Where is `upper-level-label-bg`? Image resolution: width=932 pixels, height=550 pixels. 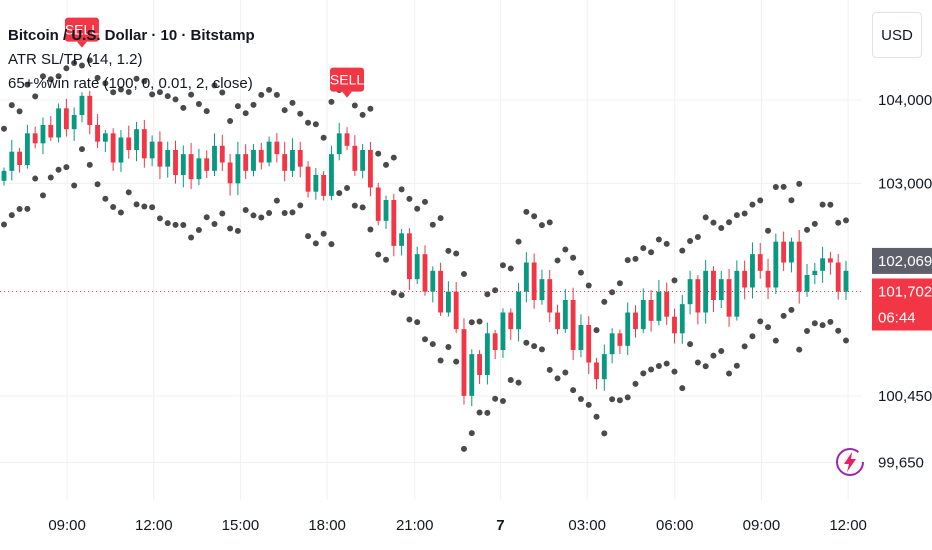
upper-level-label-bg is located at coordinates (902, 260).